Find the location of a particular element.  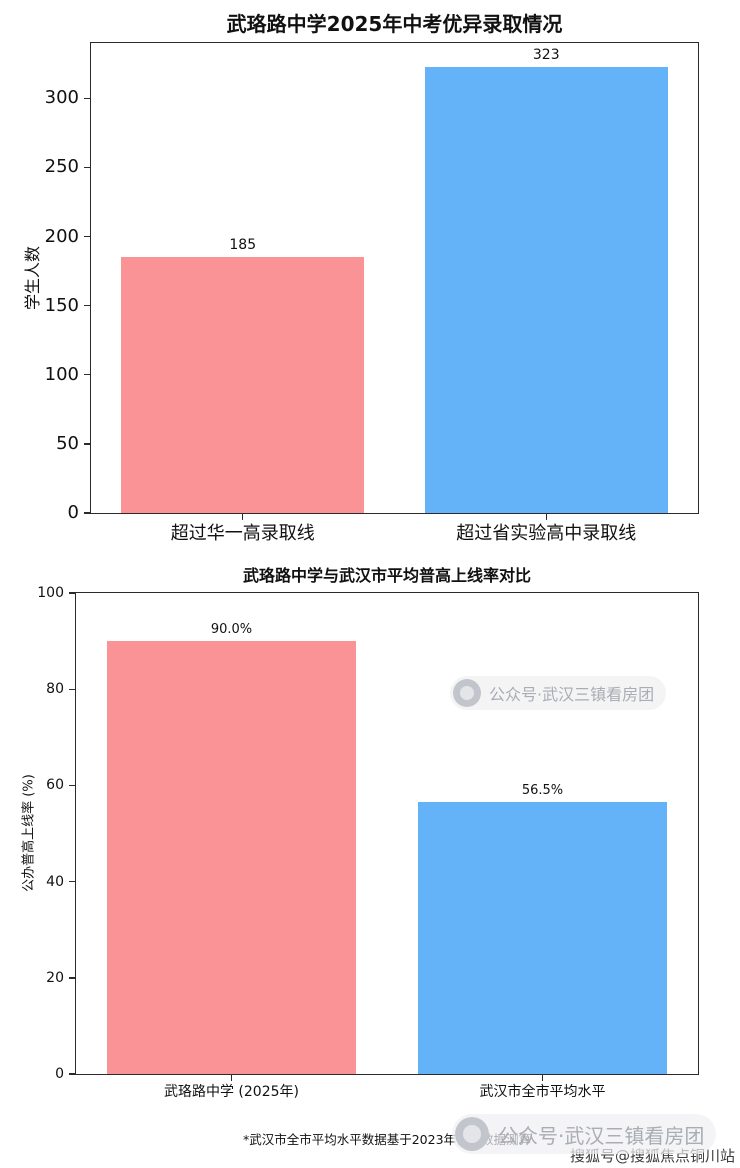

y-tick-label: 50 is located at coordinates (67, 443).